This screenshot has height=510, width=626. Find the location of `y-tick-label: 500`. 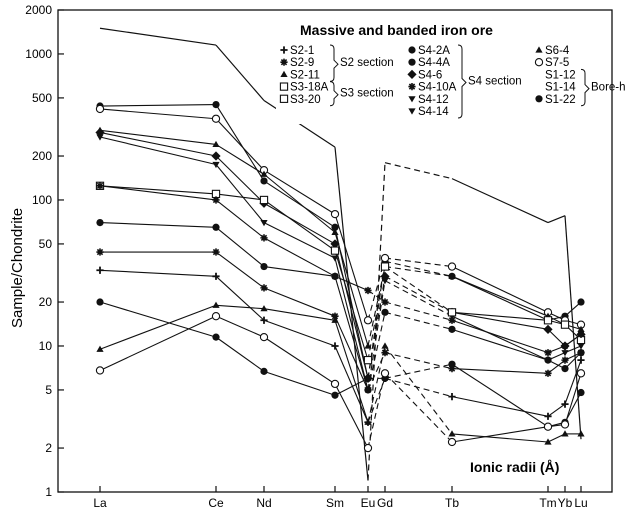

y-tick-label: 500 is located at coordinates (42, 98).